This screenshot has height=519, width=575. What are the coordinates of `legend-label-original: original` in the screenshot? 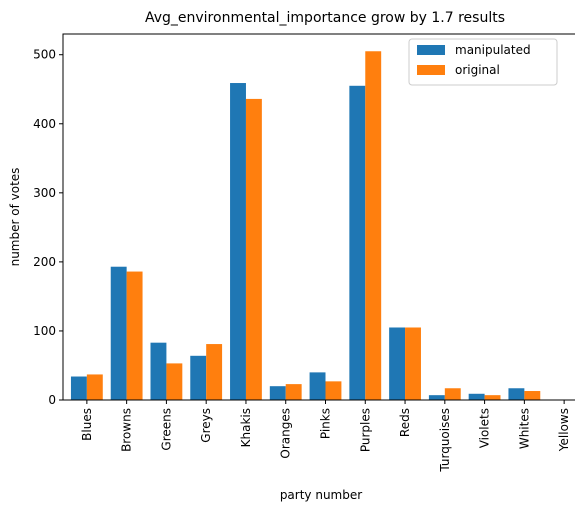 It's located at (477, 70).